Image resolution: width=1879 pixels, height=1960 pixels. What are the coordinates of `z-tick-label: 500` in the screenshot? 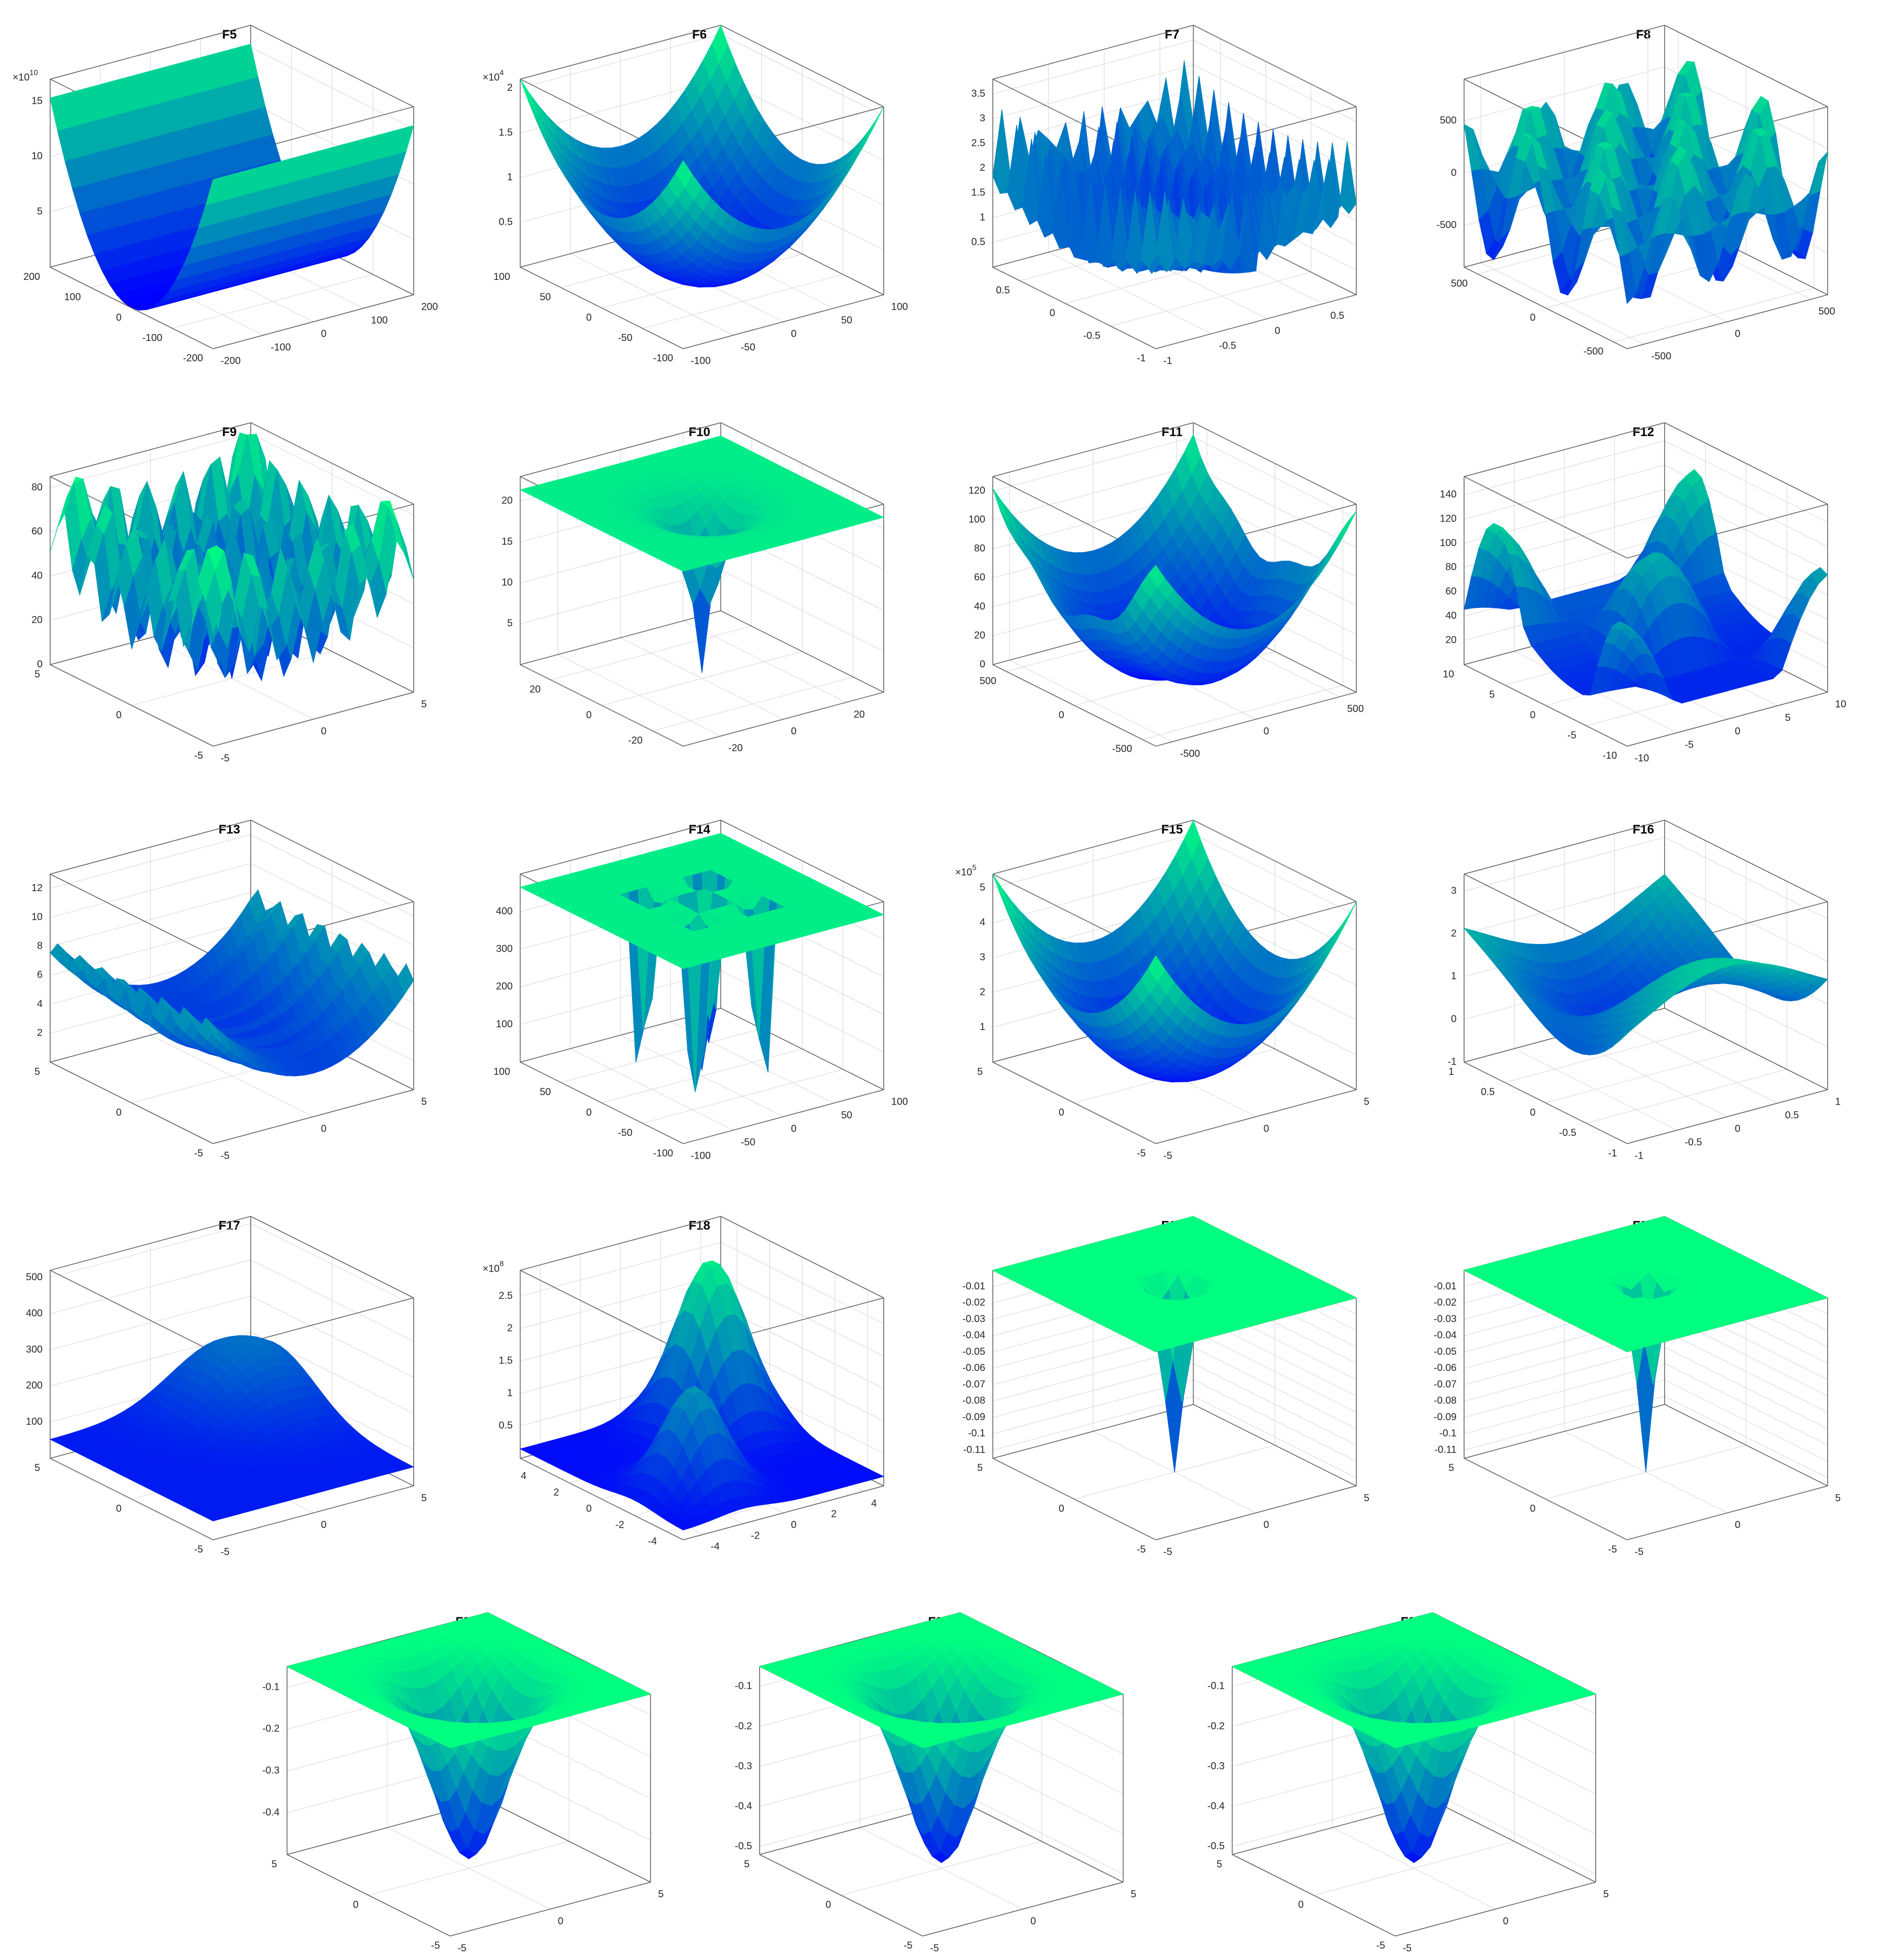 It's located at (1448, 120).